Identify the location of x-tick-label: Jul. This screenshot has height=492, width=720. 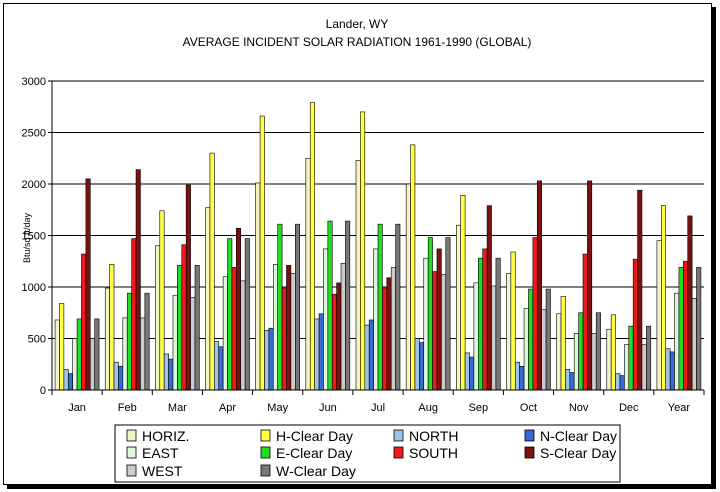
(378, 408).